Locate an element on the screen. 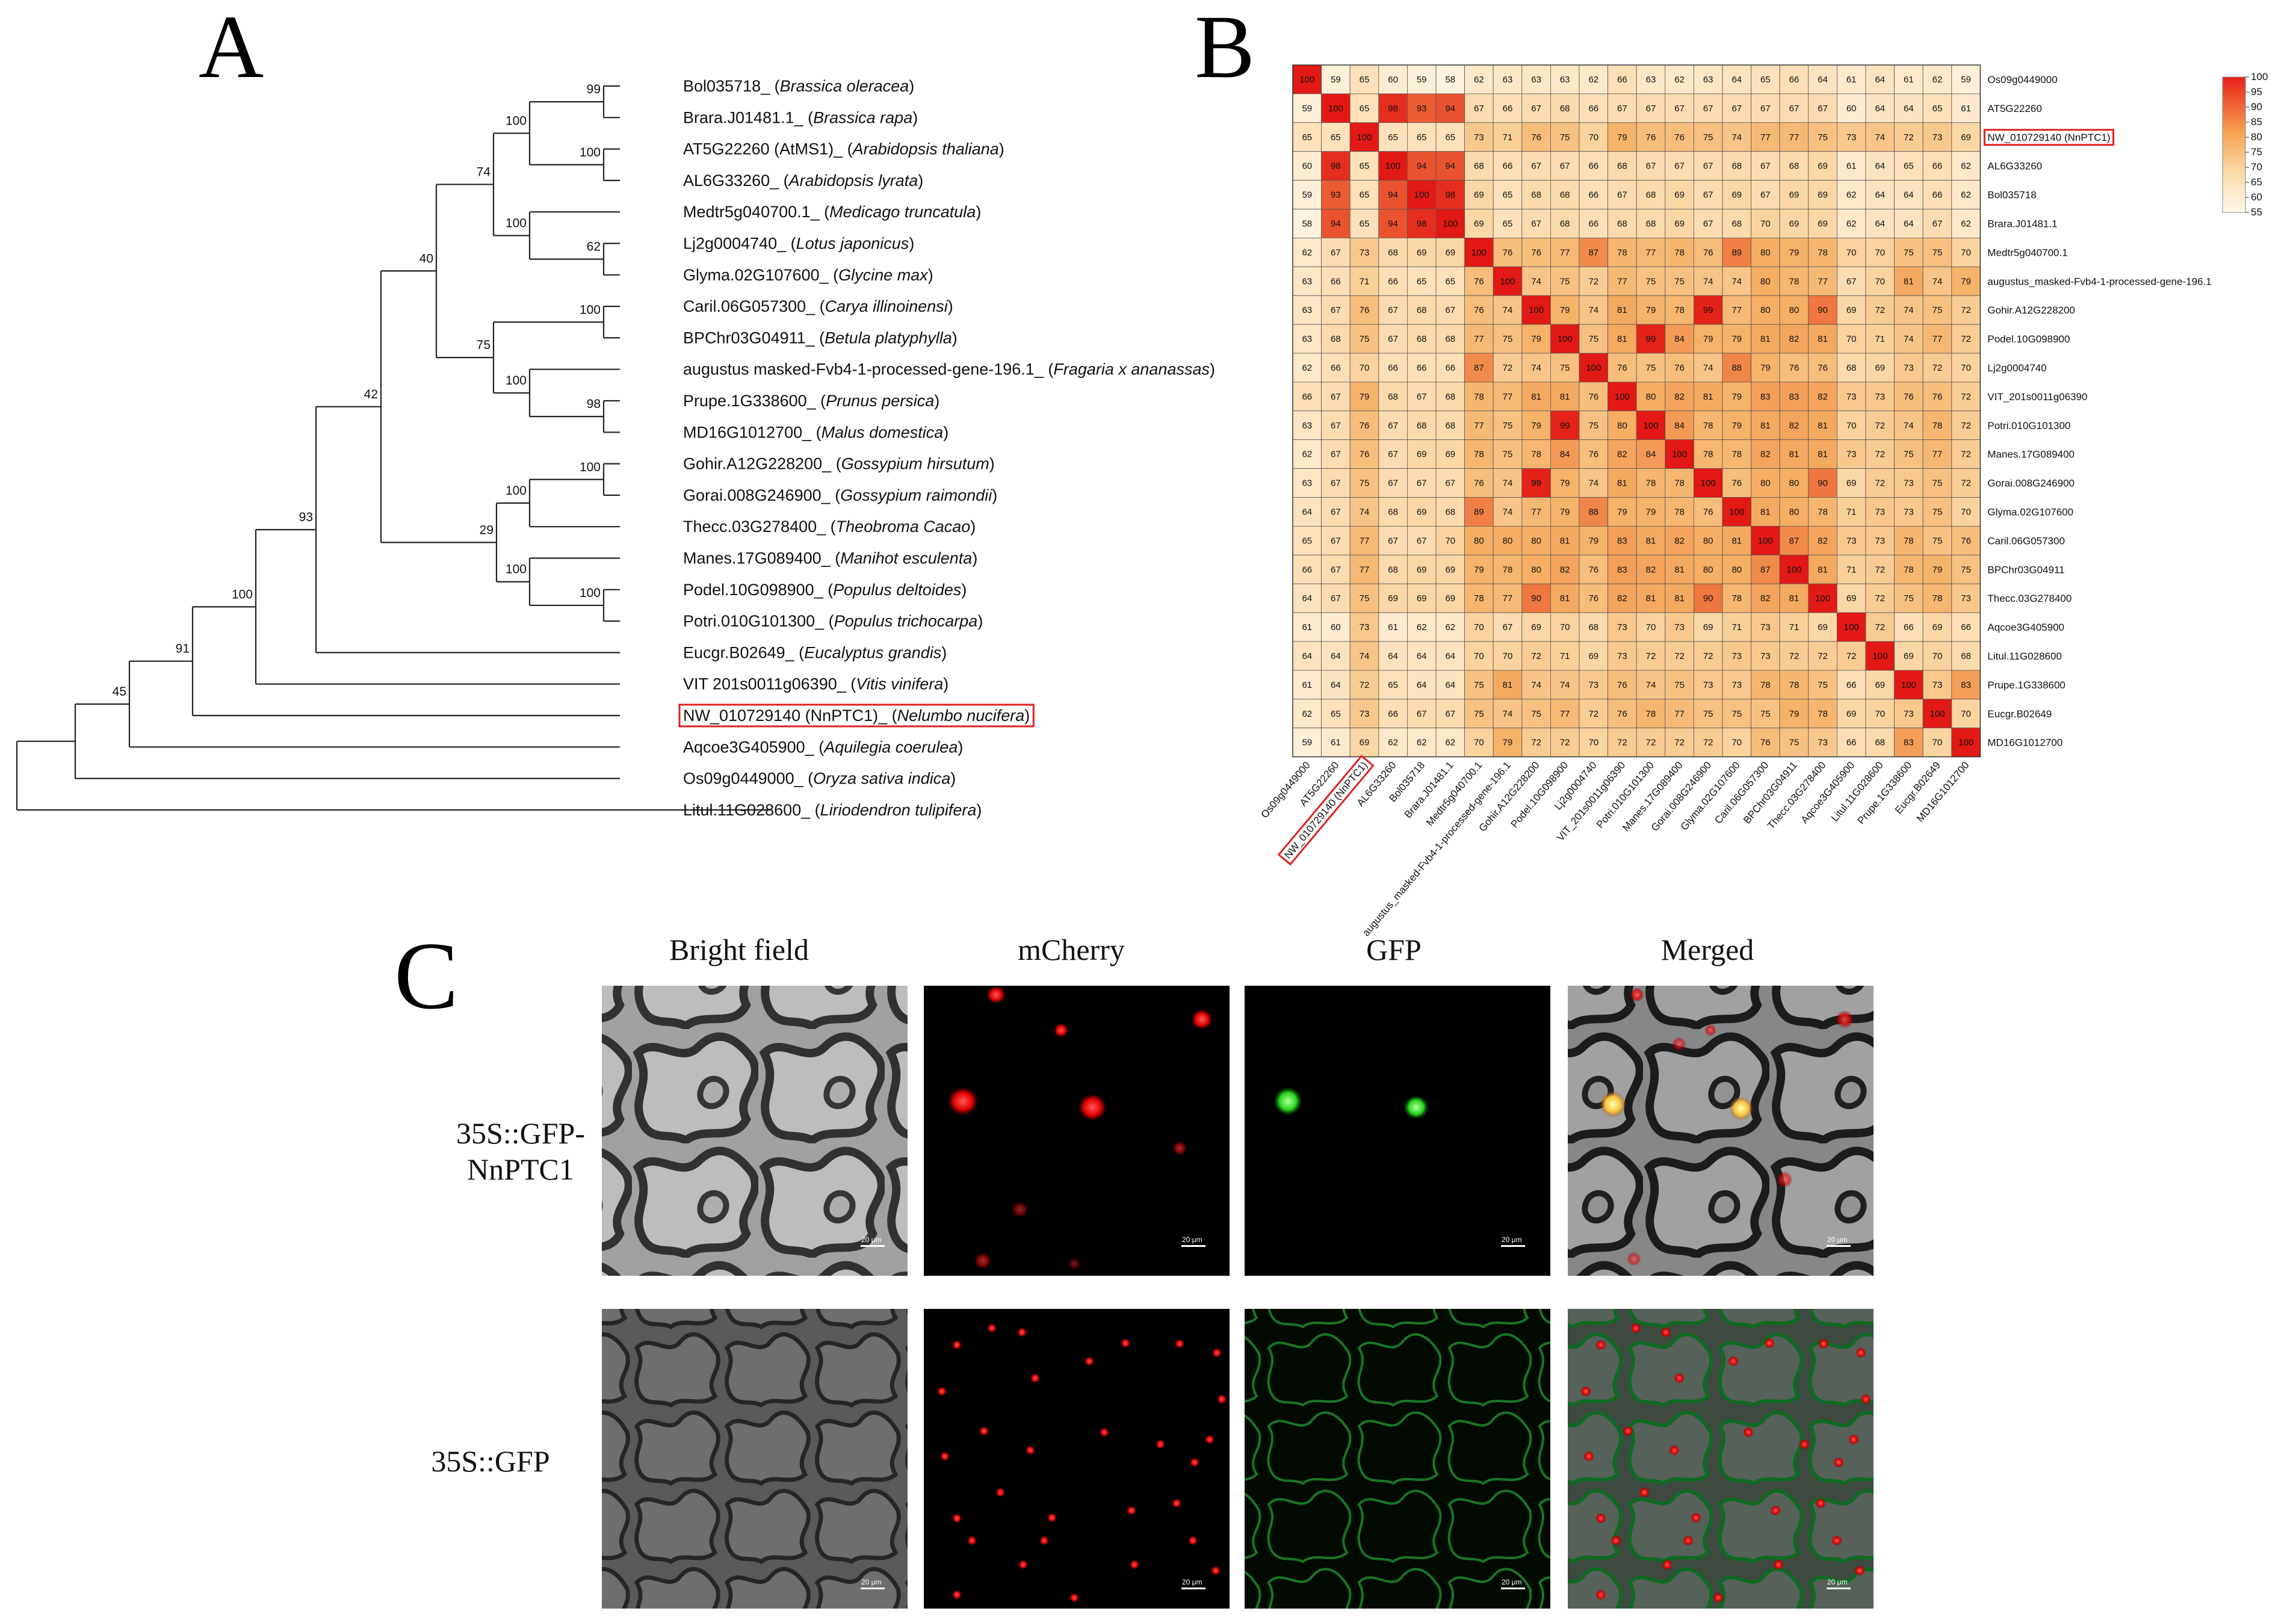  row-label-gfp-control: 35S::GFP is located at coordinates (490, 1461).